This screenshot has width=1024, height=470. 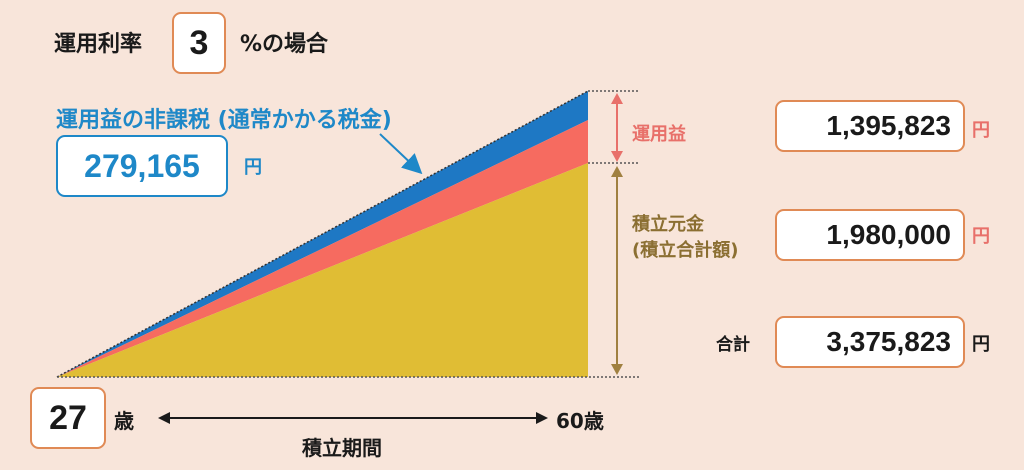 I want to click on gain-unit: 円, so click(x=981, y=130).